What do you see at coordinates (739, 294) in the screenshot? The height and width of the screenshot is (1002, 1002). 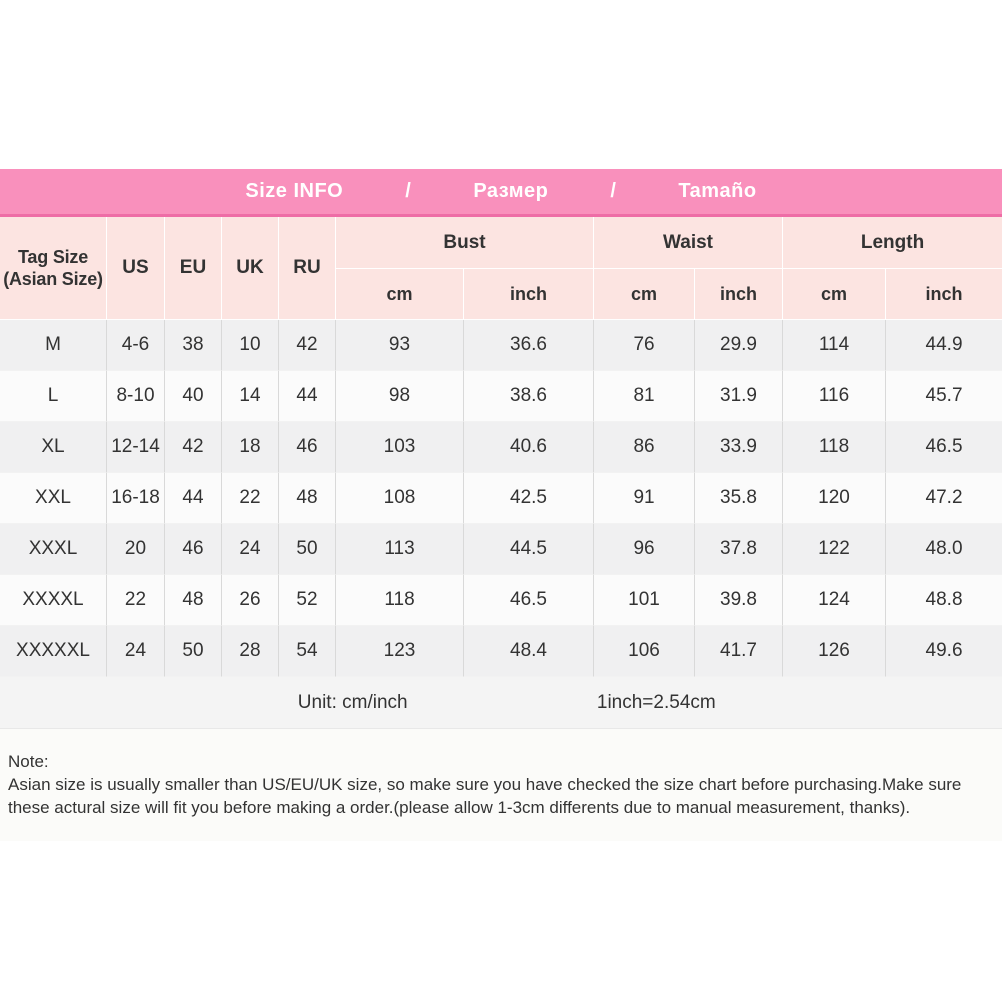 I see `header-waist-inch: inch` at bounding box center [739, 294].